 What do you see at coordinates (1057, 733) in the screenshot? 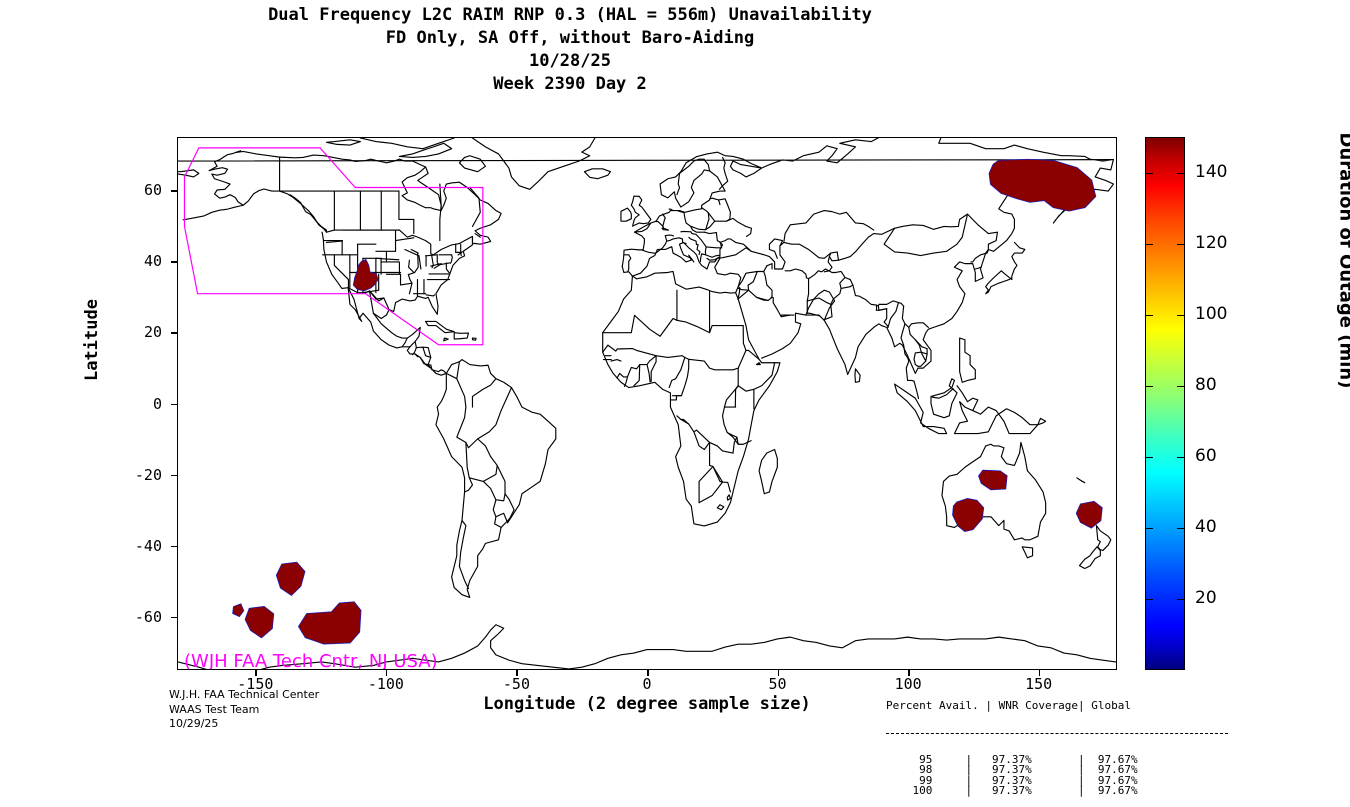
I see `stats-table-rule` at bounding box center [1057, 733].